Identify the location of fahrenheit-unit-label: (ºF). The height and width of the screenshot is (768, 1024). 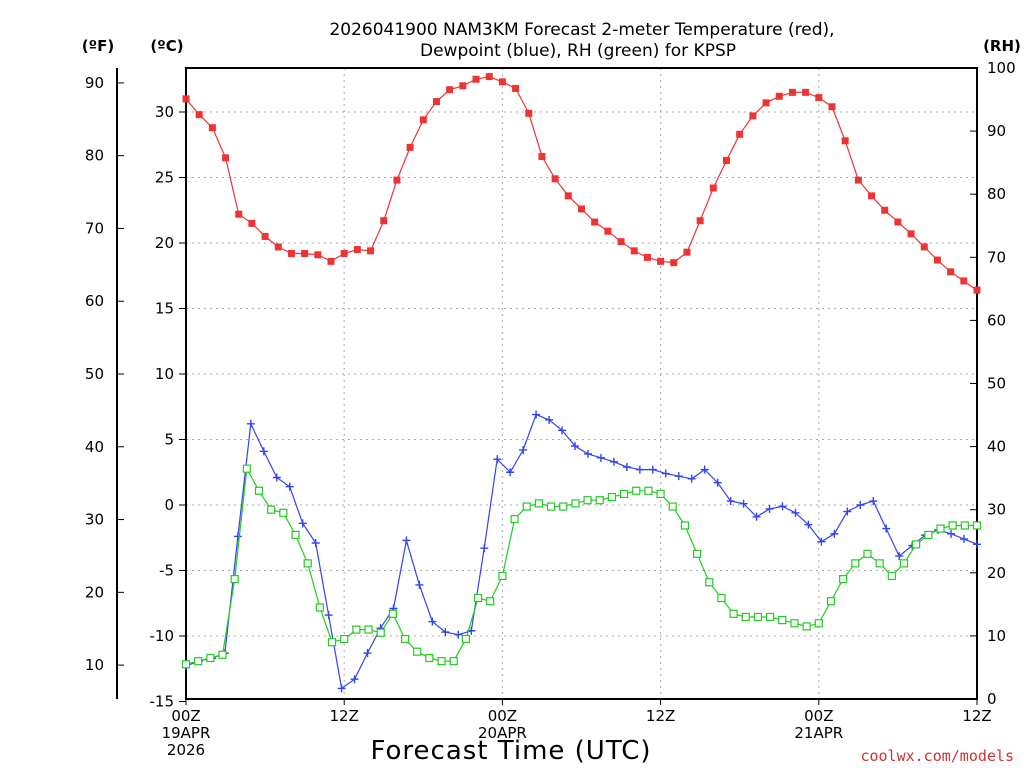
(98, 46).